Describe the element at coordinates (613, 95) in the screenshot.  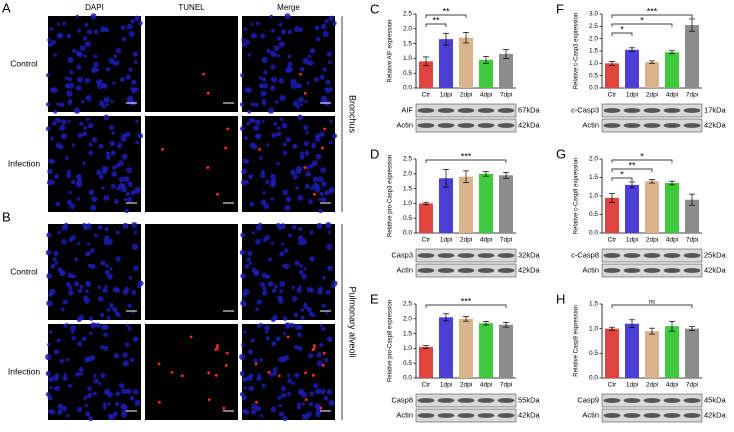
I see `x-tick-label: Ctr` at that location.